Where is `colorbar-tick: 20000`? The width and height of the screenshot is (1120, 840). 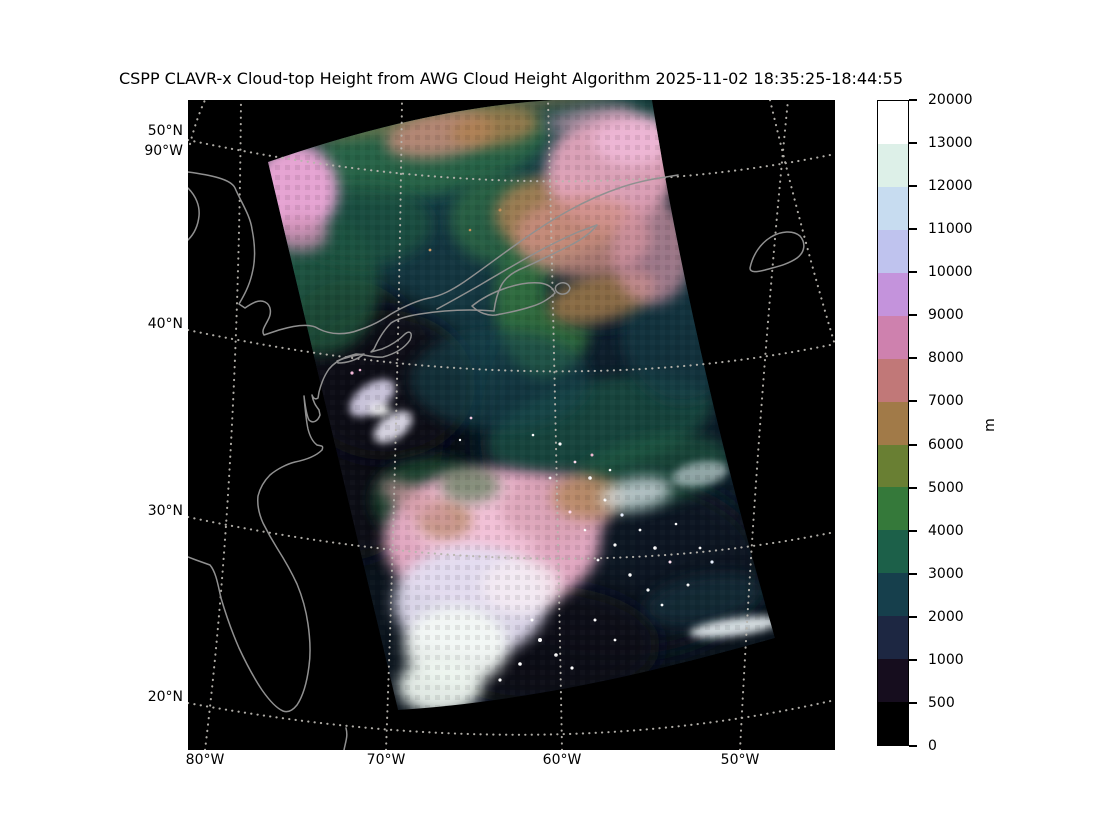 colorbar-tick: 20000 is located at coordinates (941, 100).